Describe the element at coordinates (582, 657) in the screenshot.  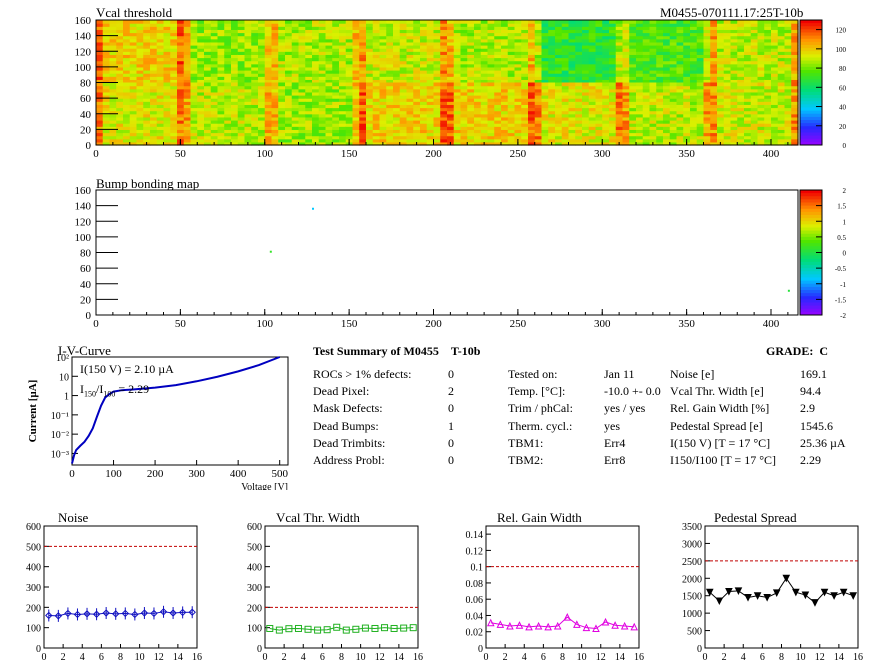
I see `x-tick-label: 10` at that location.